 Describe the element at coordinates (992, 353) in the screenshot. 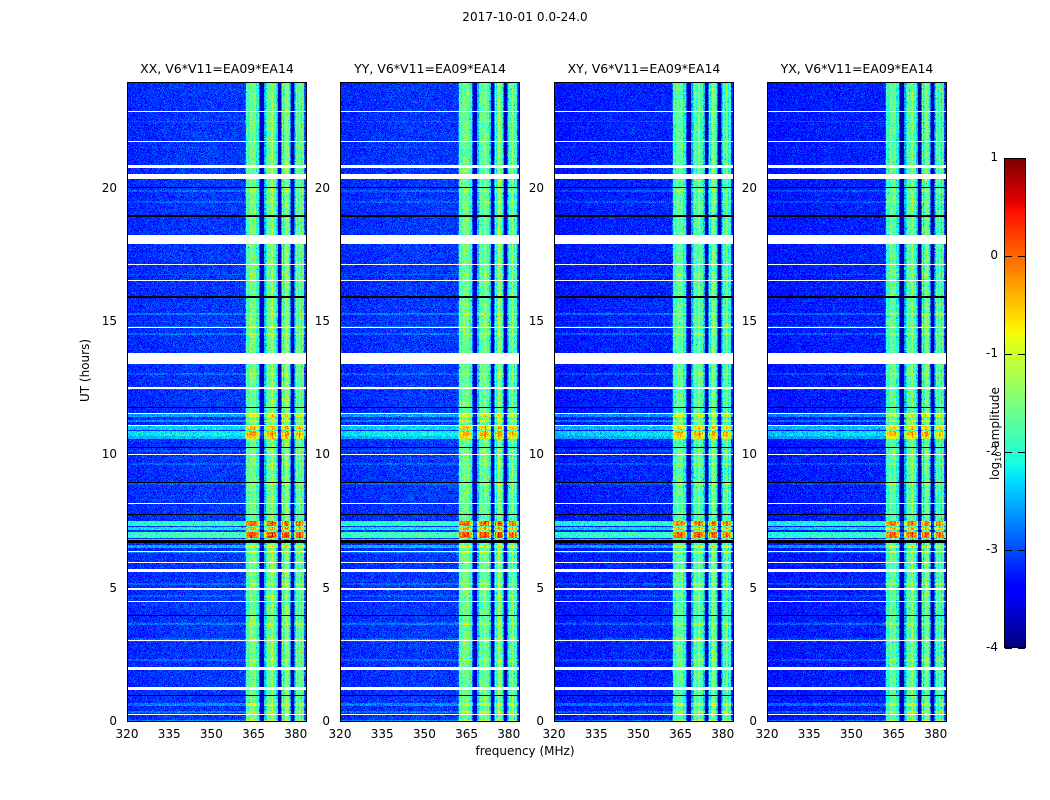

I see `colorbar-tick-label: -1` at that location.